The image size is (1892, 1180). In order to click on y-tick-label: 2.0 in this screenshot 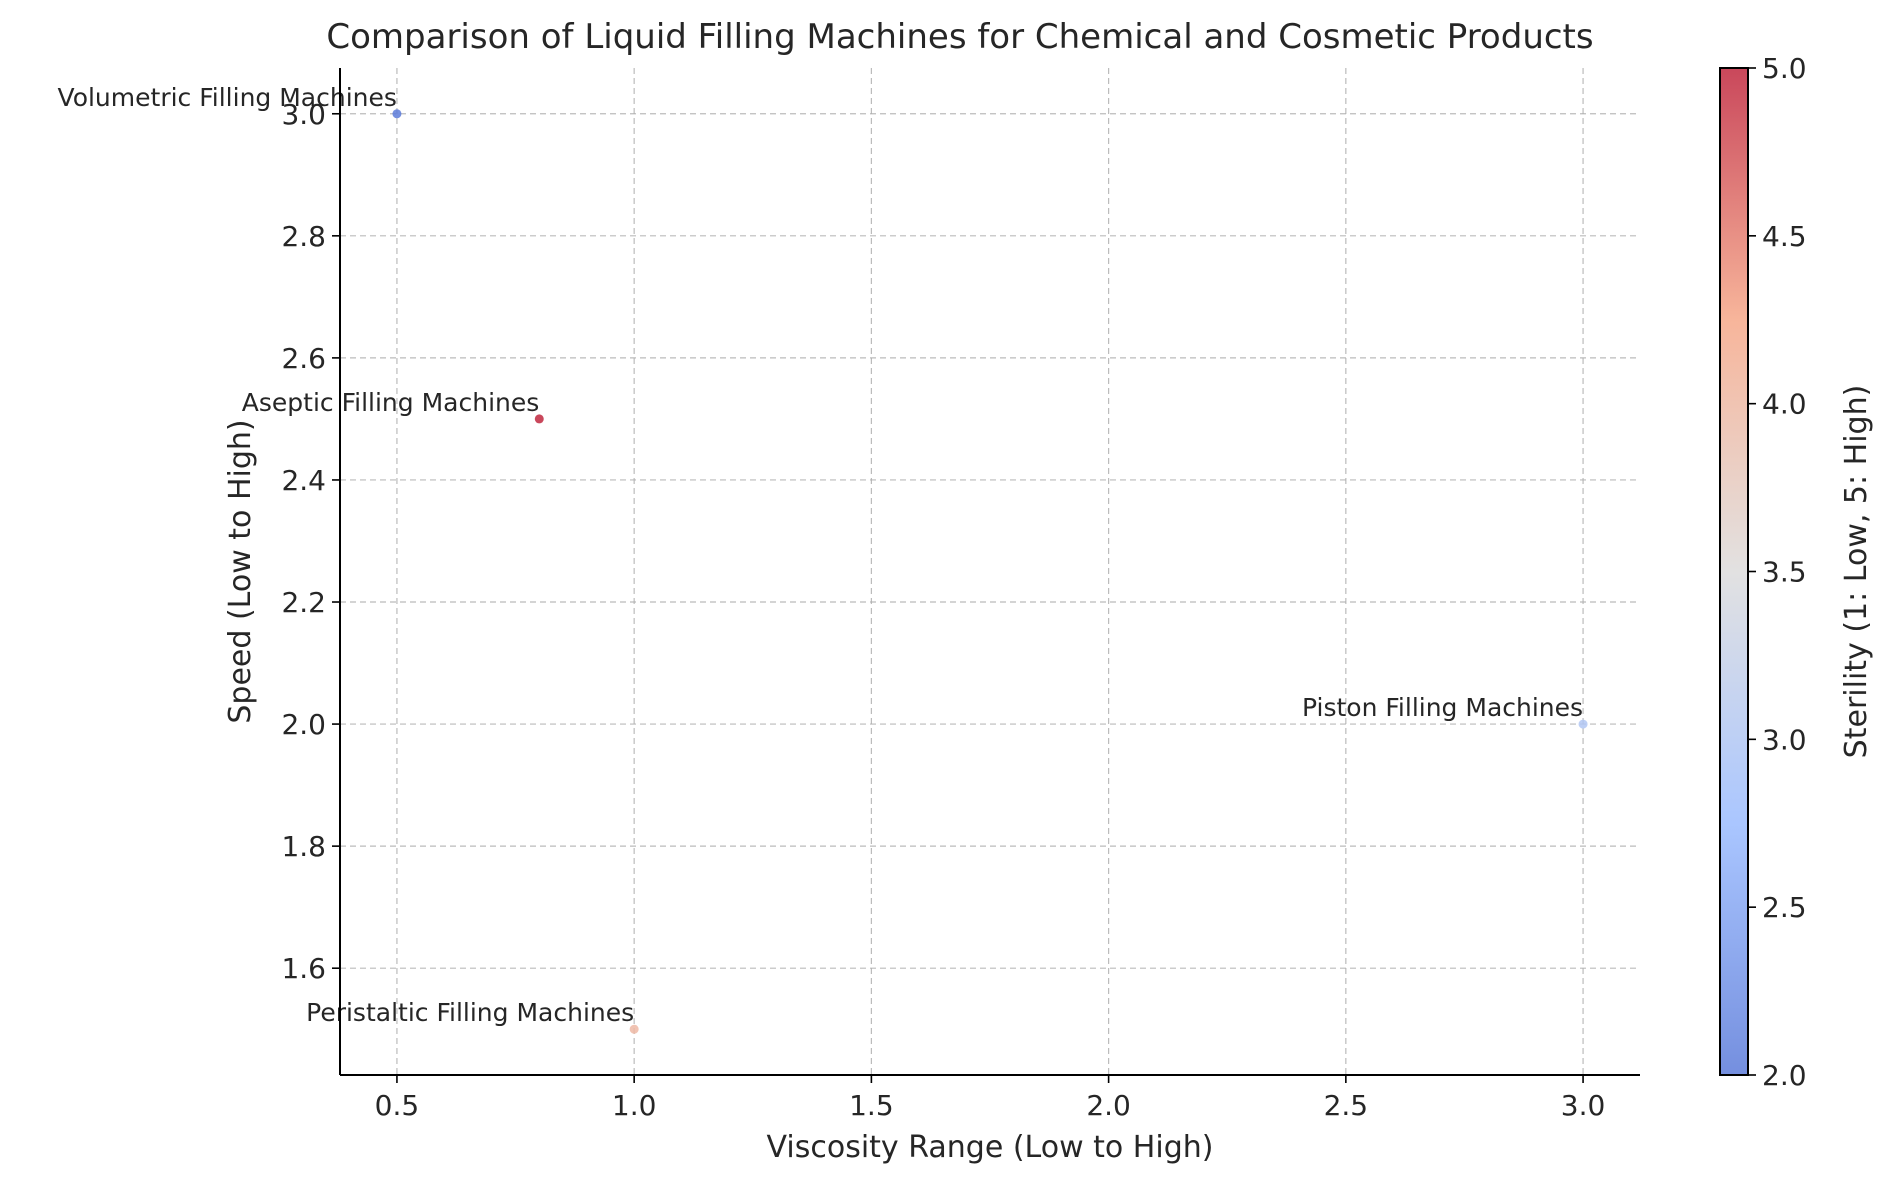, I will do `click(303, 724)`.